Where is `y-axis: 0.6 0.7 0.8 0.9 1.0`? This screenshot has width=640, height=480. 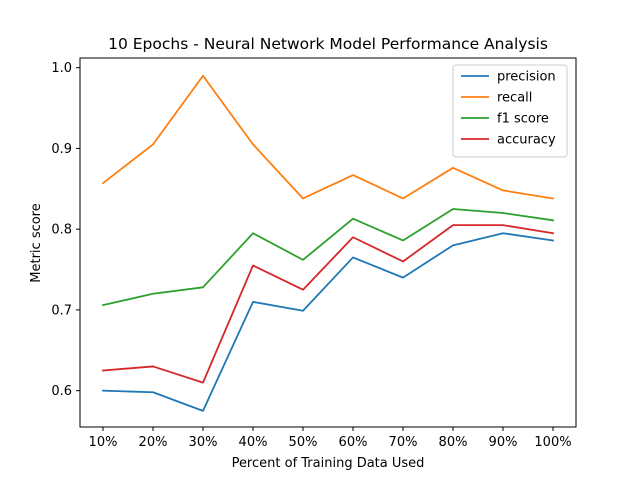
y-axis: 0.6 0.7 0.8 0.9 1.0 is located at coordinates (65, 230).